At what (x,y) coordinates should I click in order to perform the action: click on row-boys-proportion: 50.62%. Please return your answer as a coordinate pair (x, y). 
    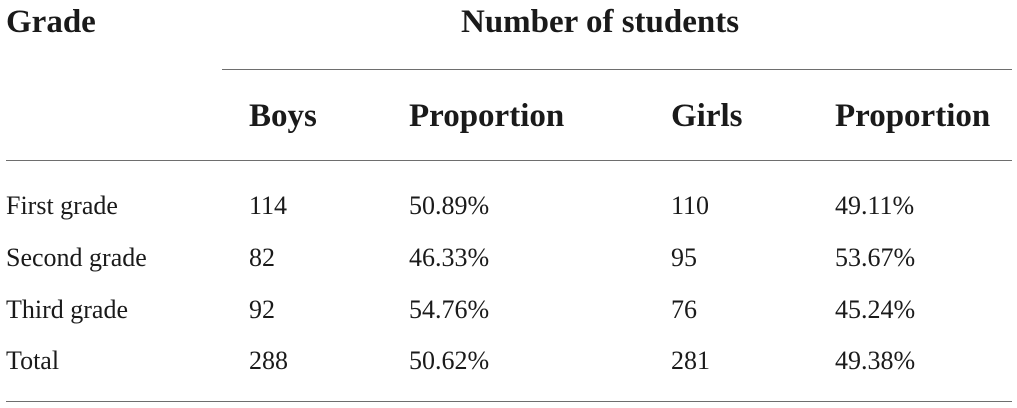
    Looking at the image, I should click on (449, 360).